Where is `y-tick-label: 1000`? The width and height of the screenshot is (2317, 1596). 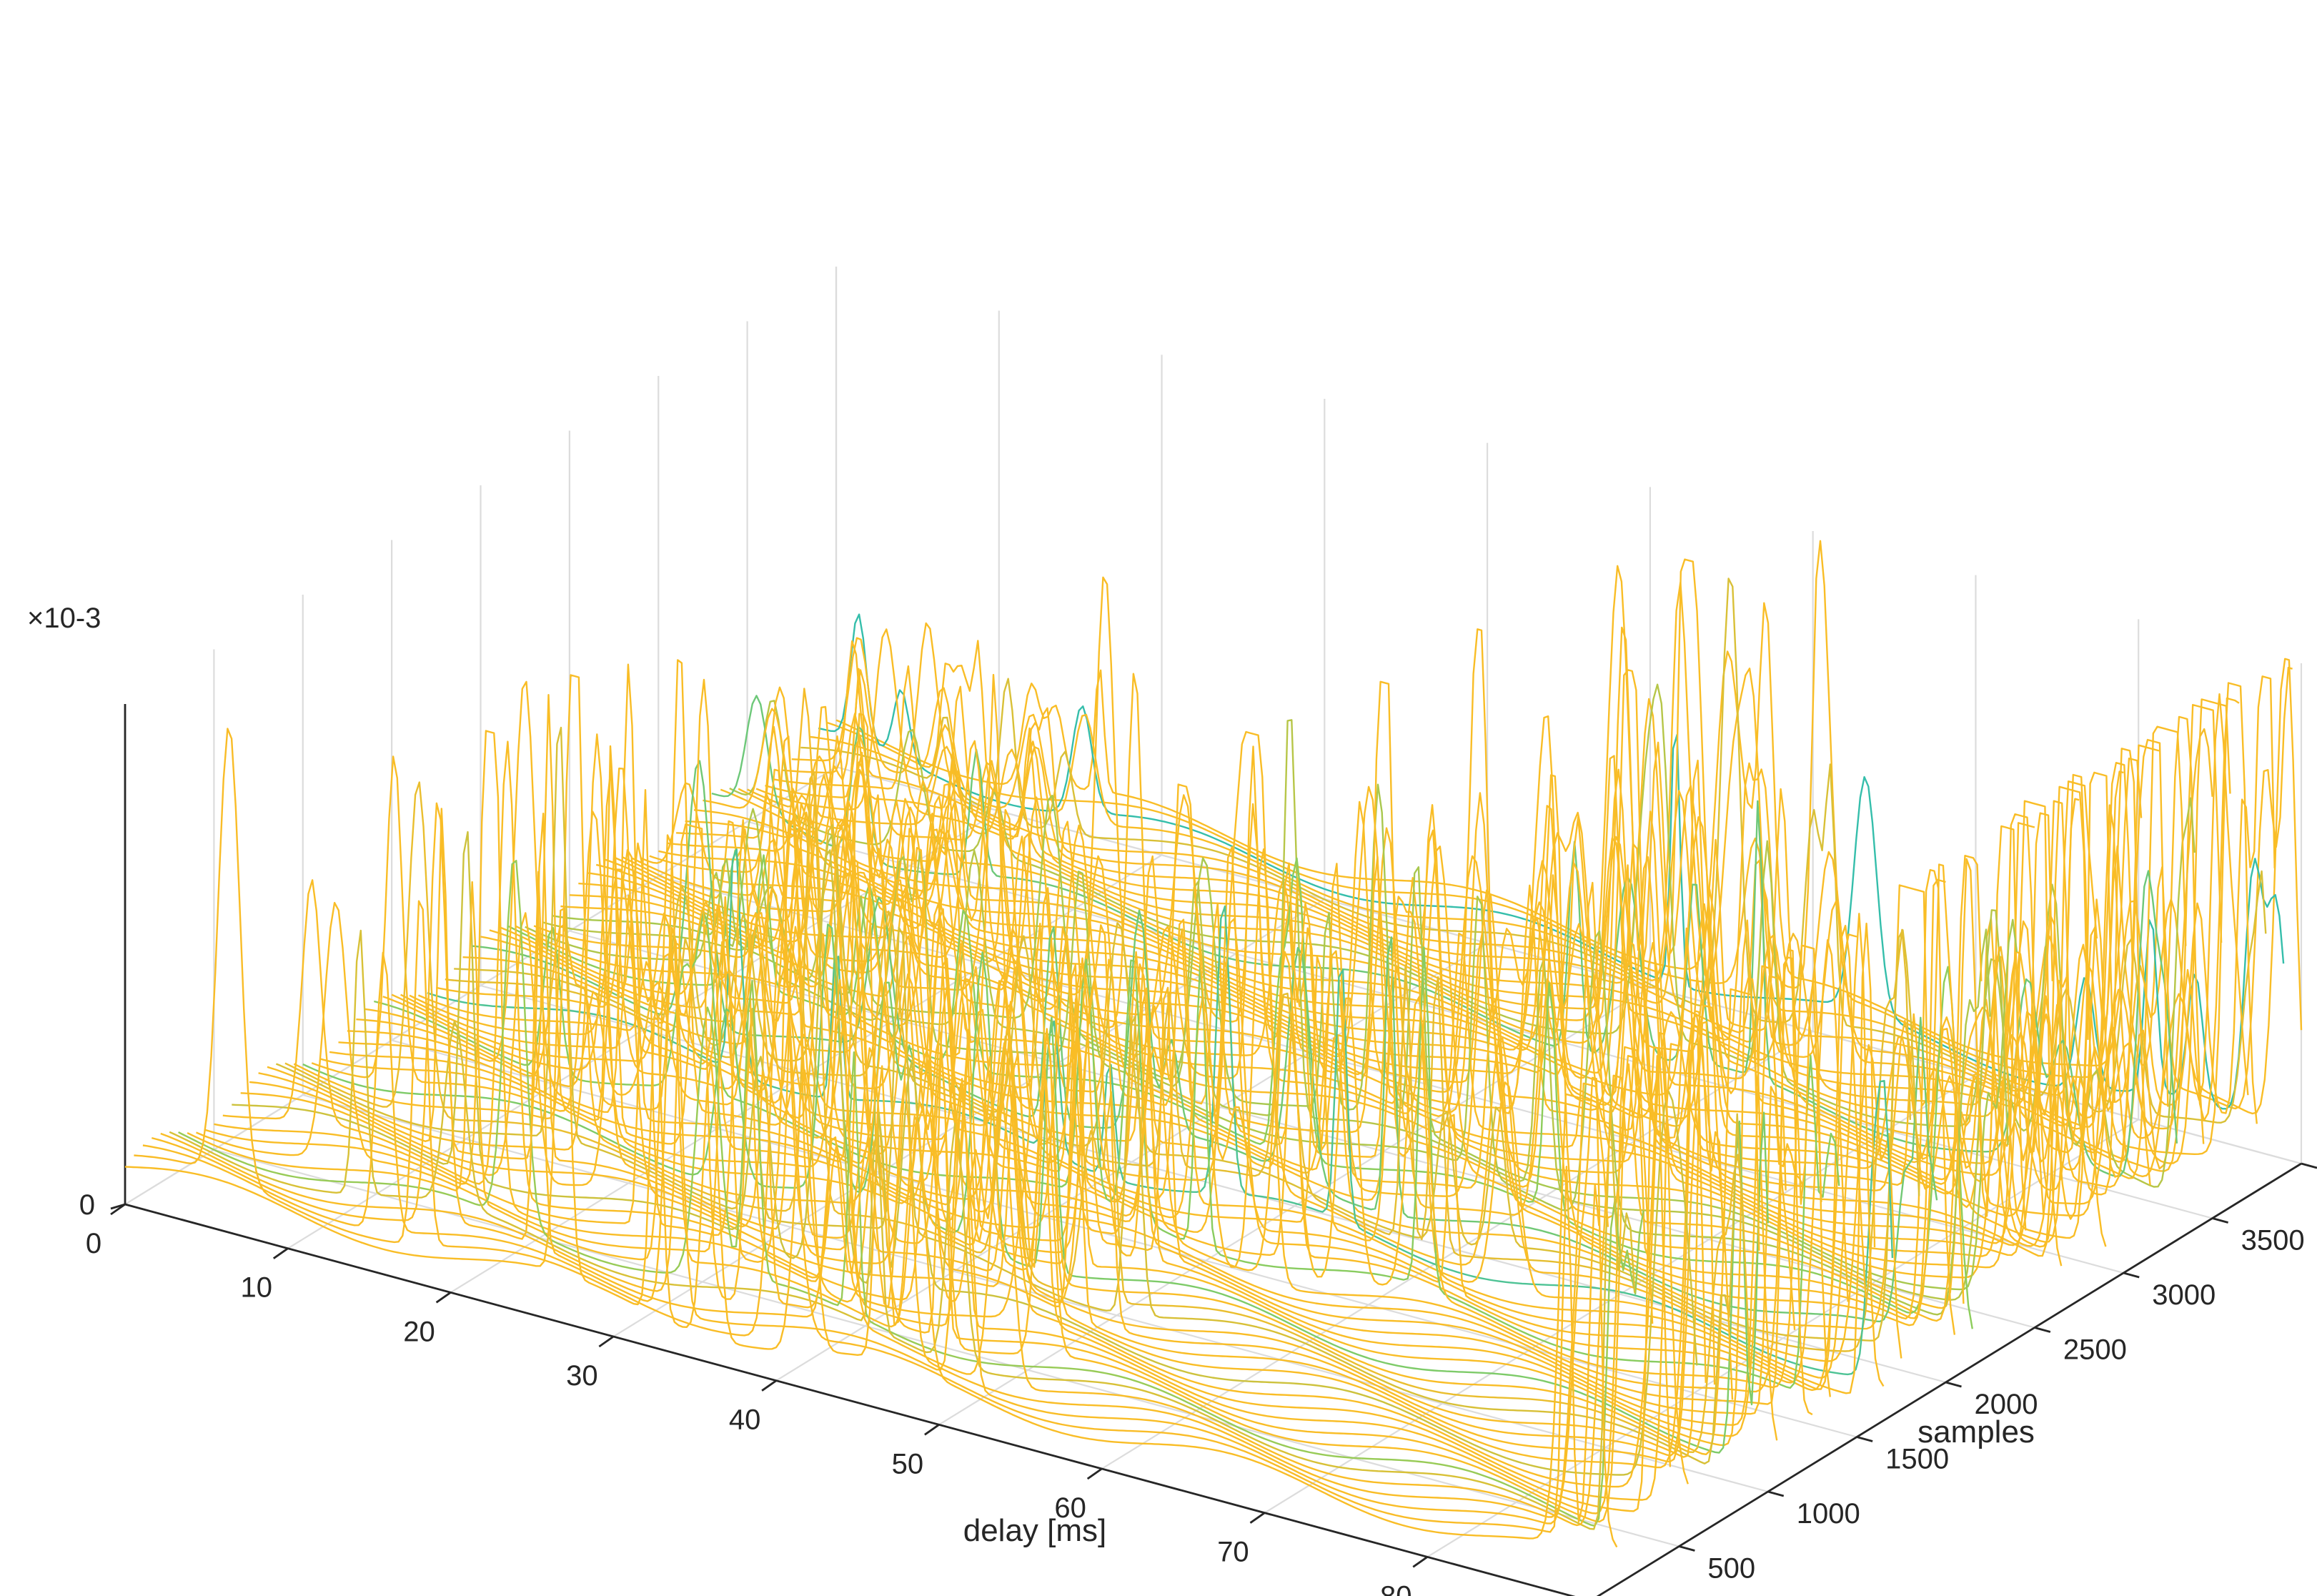 y-tick-label: 1000 is located at coordinates (1828, 1514).